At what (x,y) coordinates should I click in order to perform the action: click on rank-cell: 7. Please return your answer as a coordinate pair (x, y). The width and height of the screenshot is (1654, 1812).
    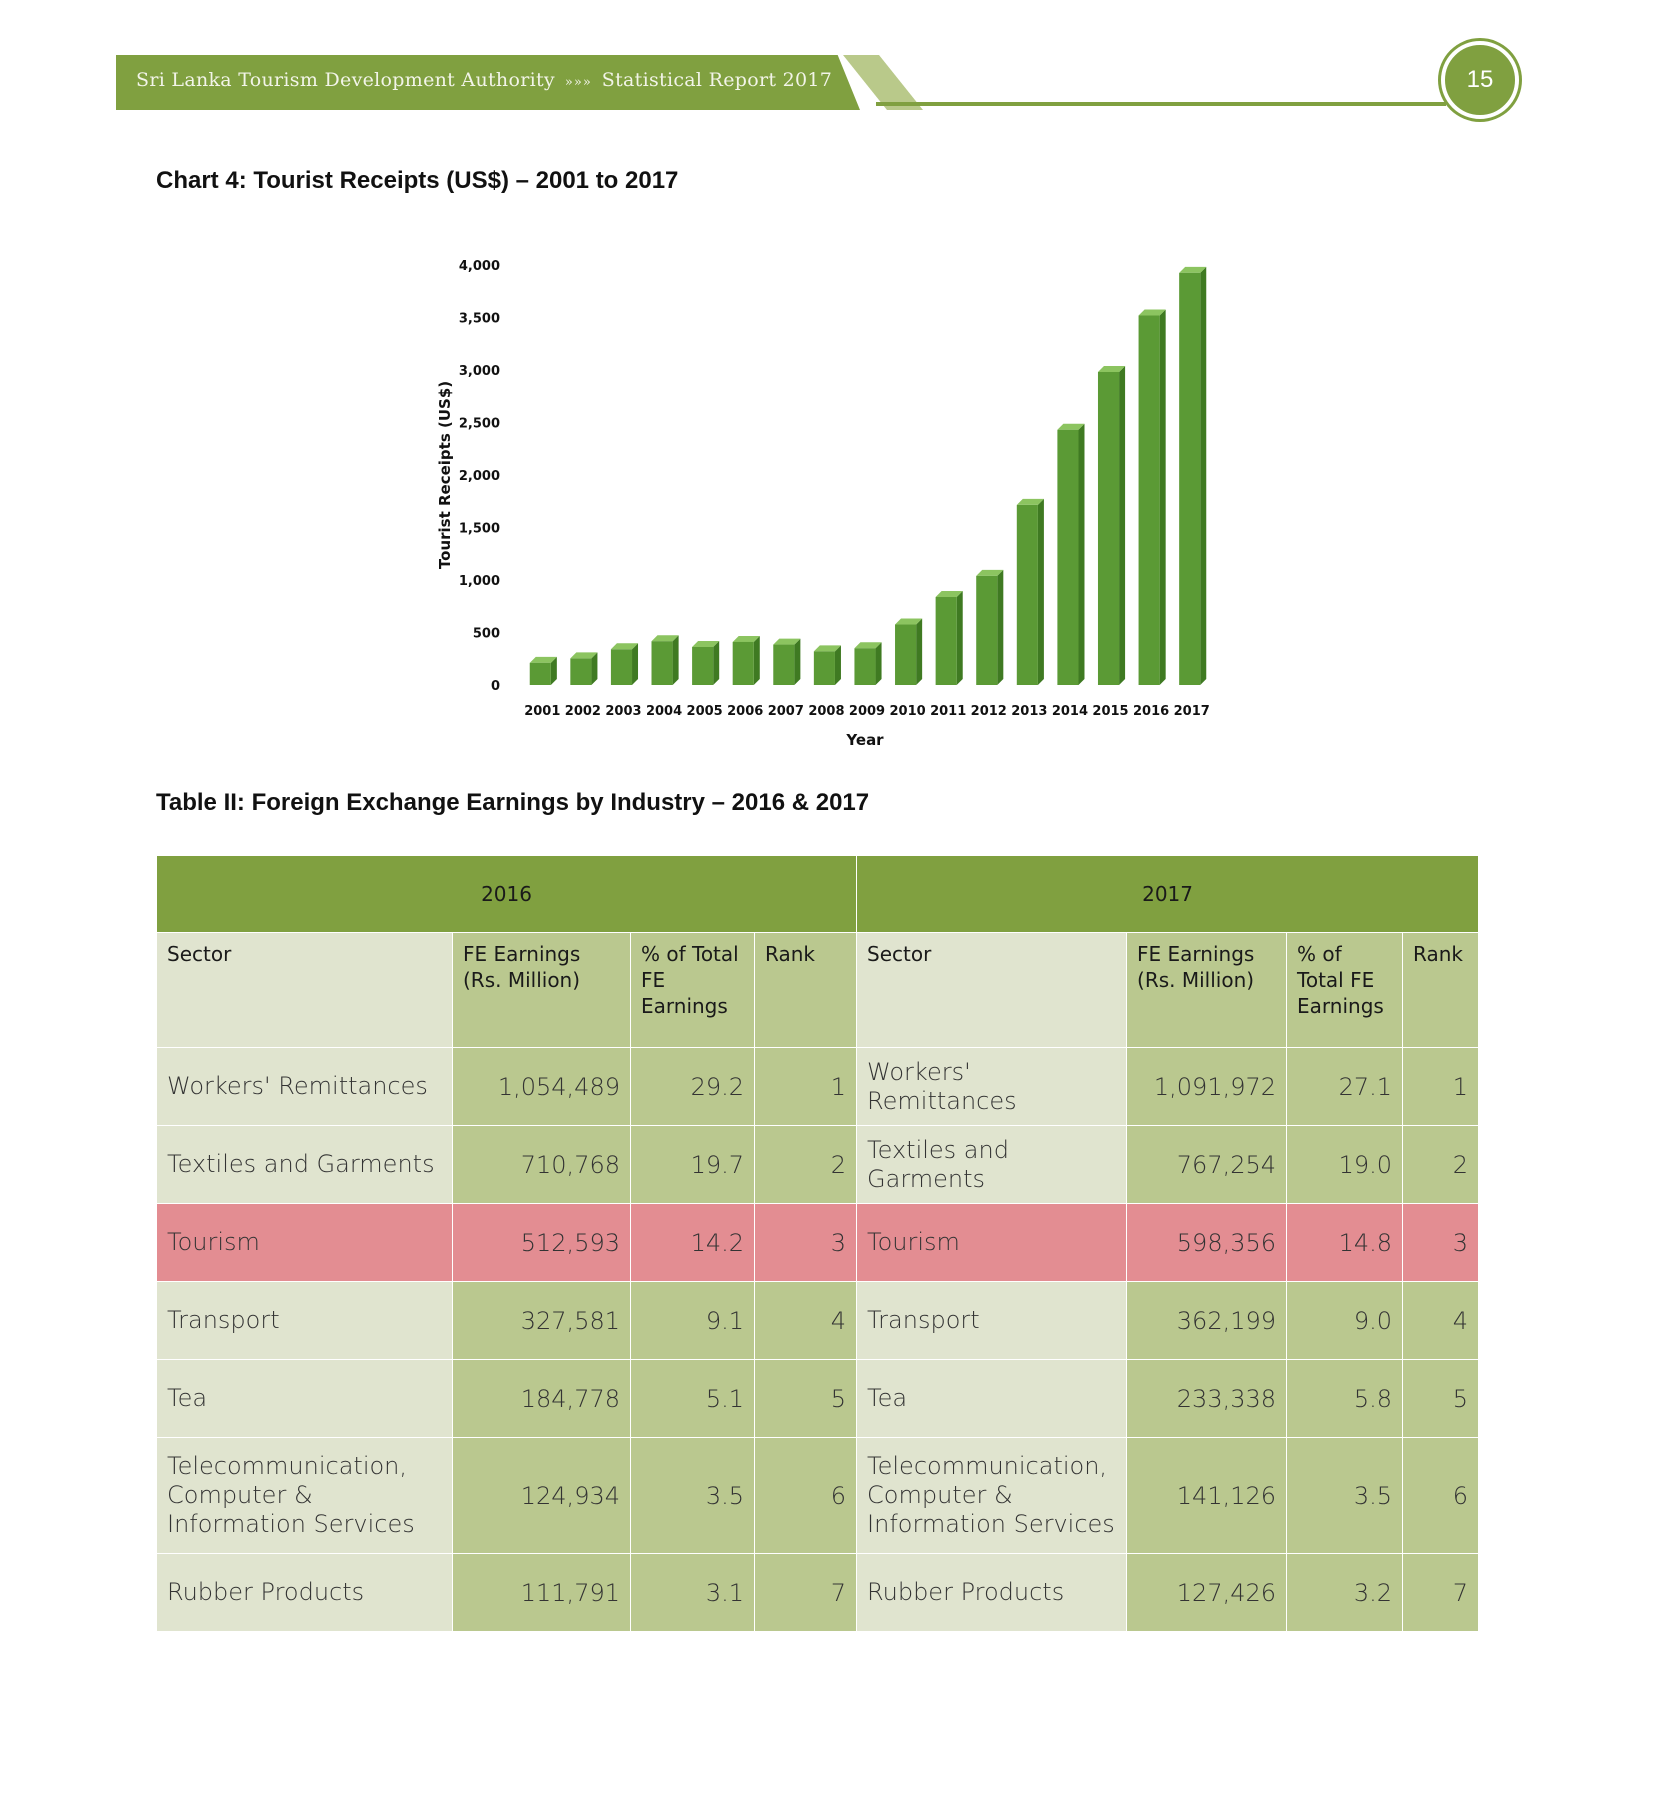
    Looking at the image, I should click on (805, 1592).